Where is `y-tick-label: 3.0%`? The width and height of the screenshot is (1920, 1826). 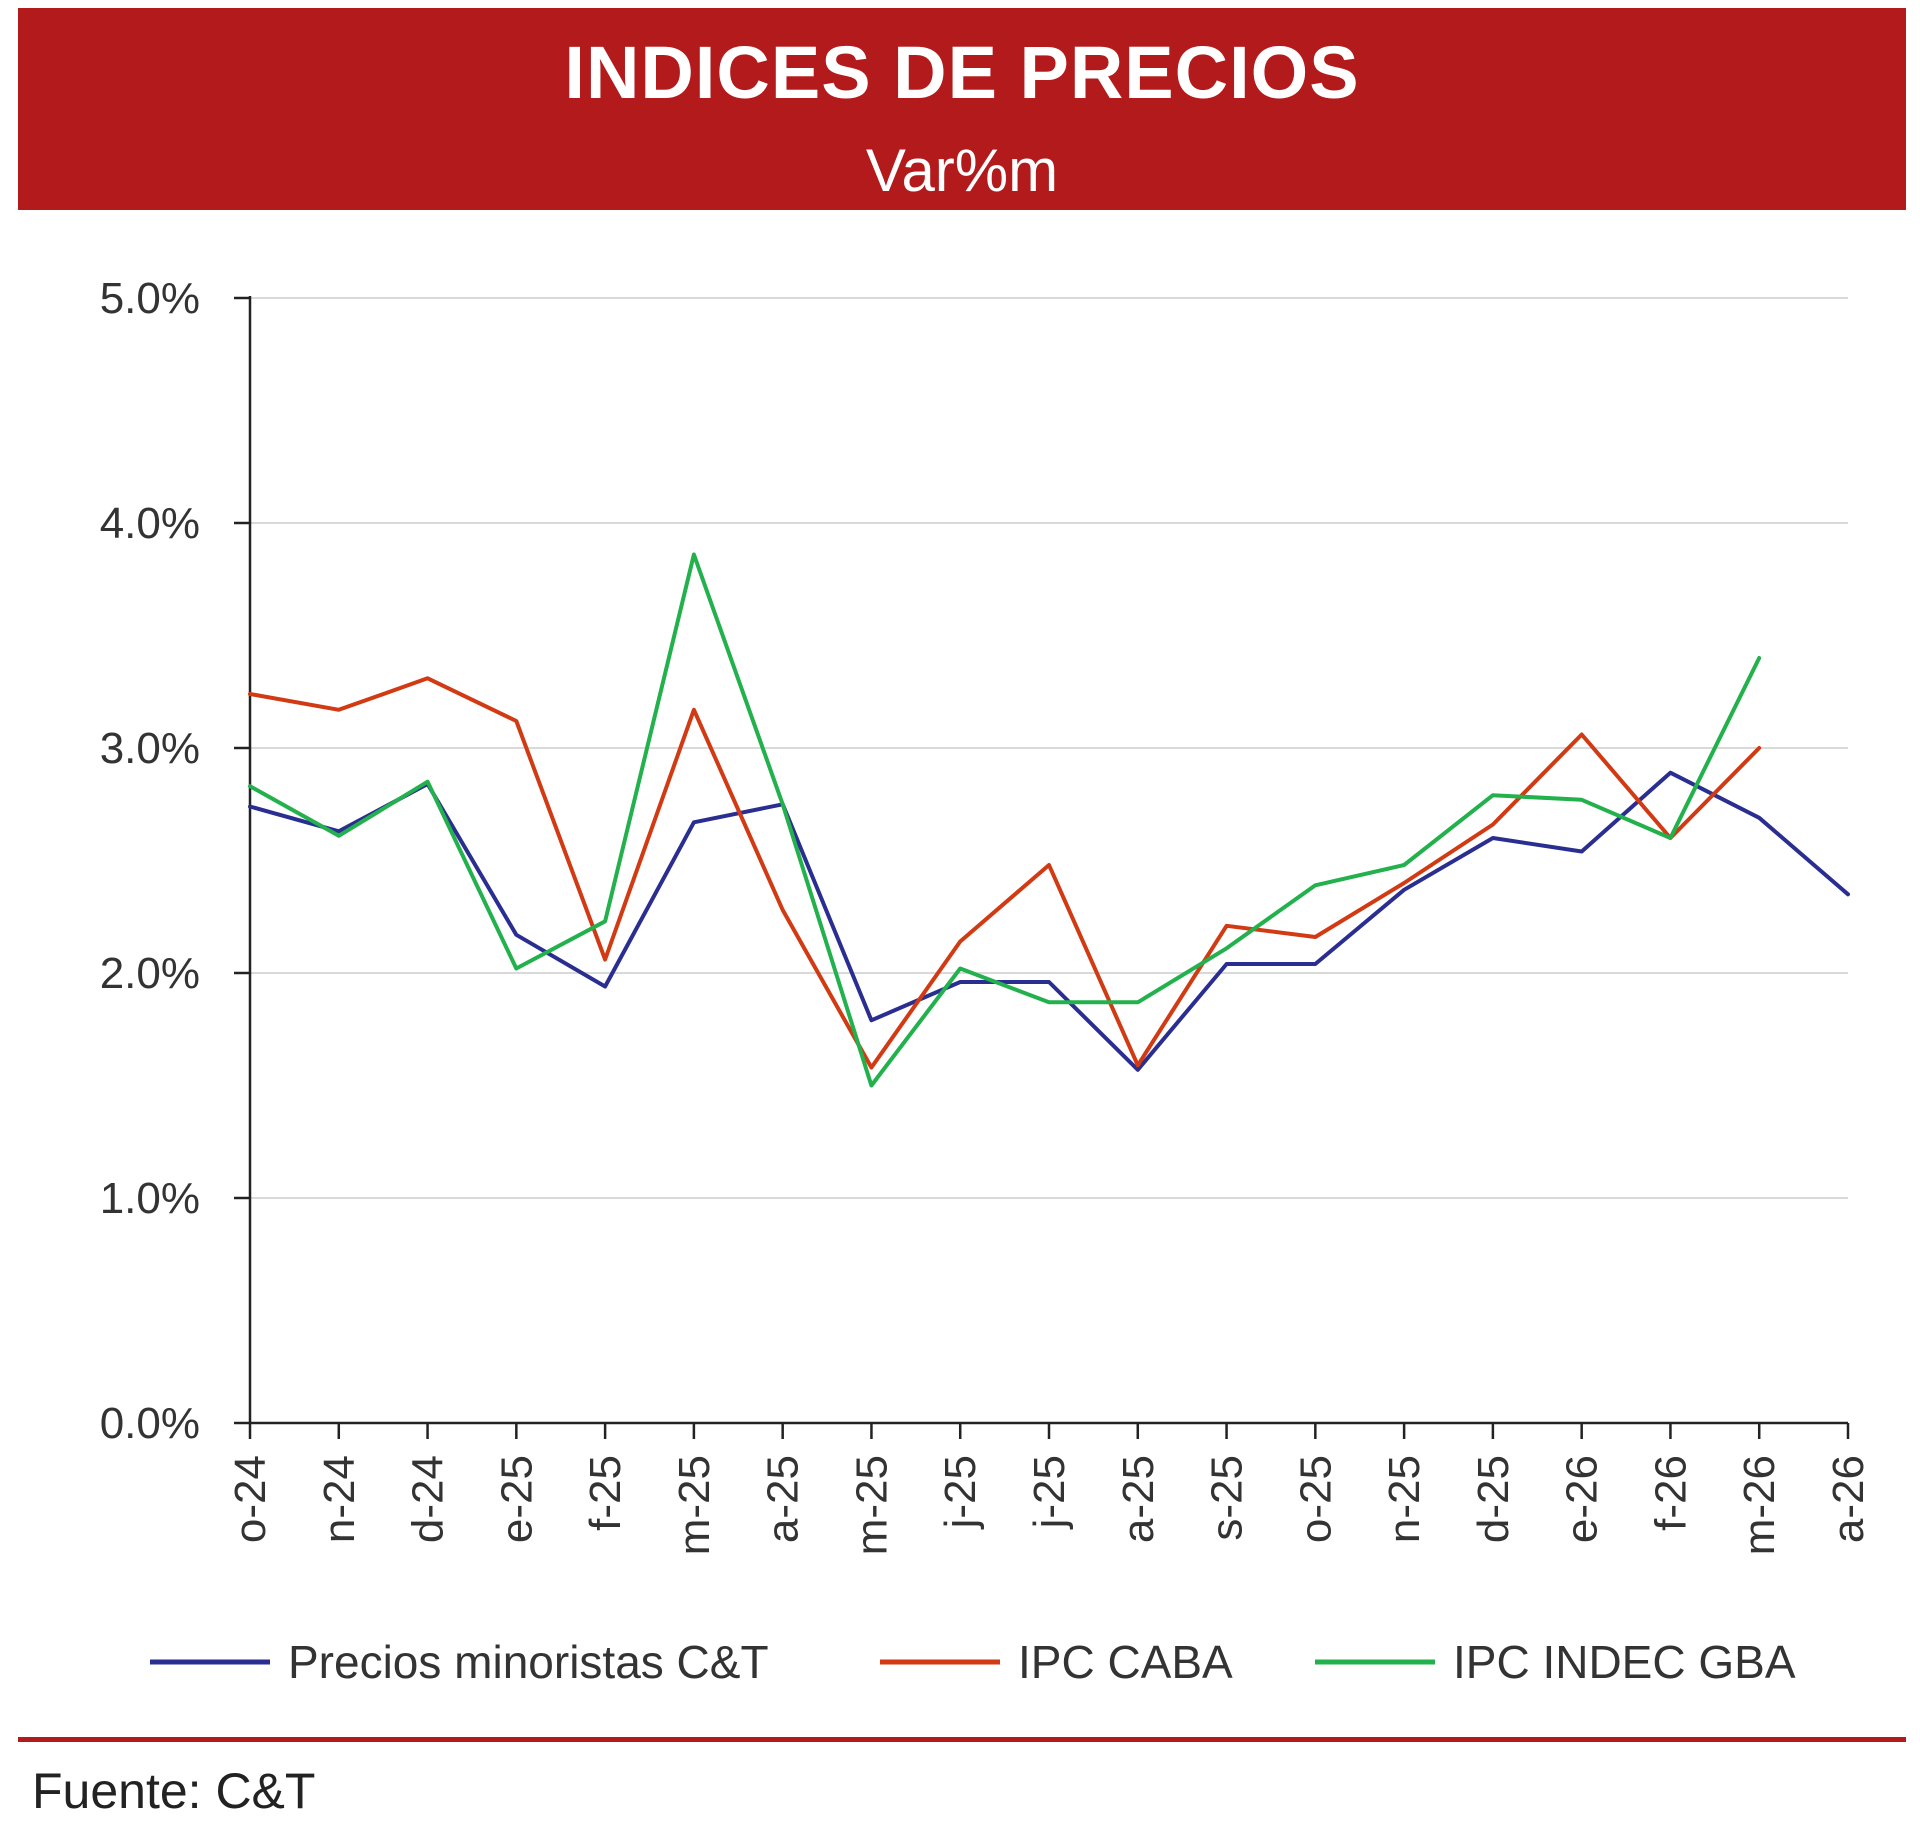 y-tick-label: 3.0% is located at coordinates (150, 748).